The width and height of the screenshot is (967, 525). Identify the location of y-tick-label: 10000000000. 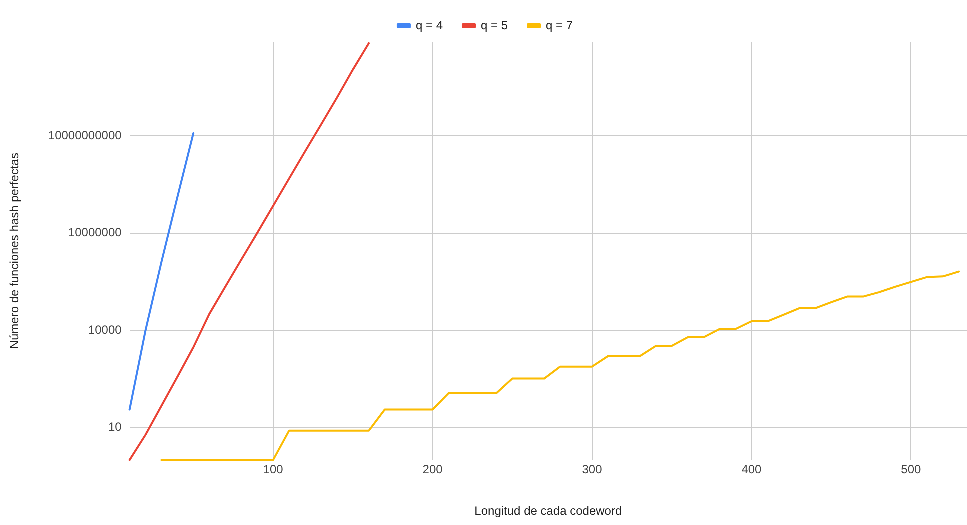
(85, 135).